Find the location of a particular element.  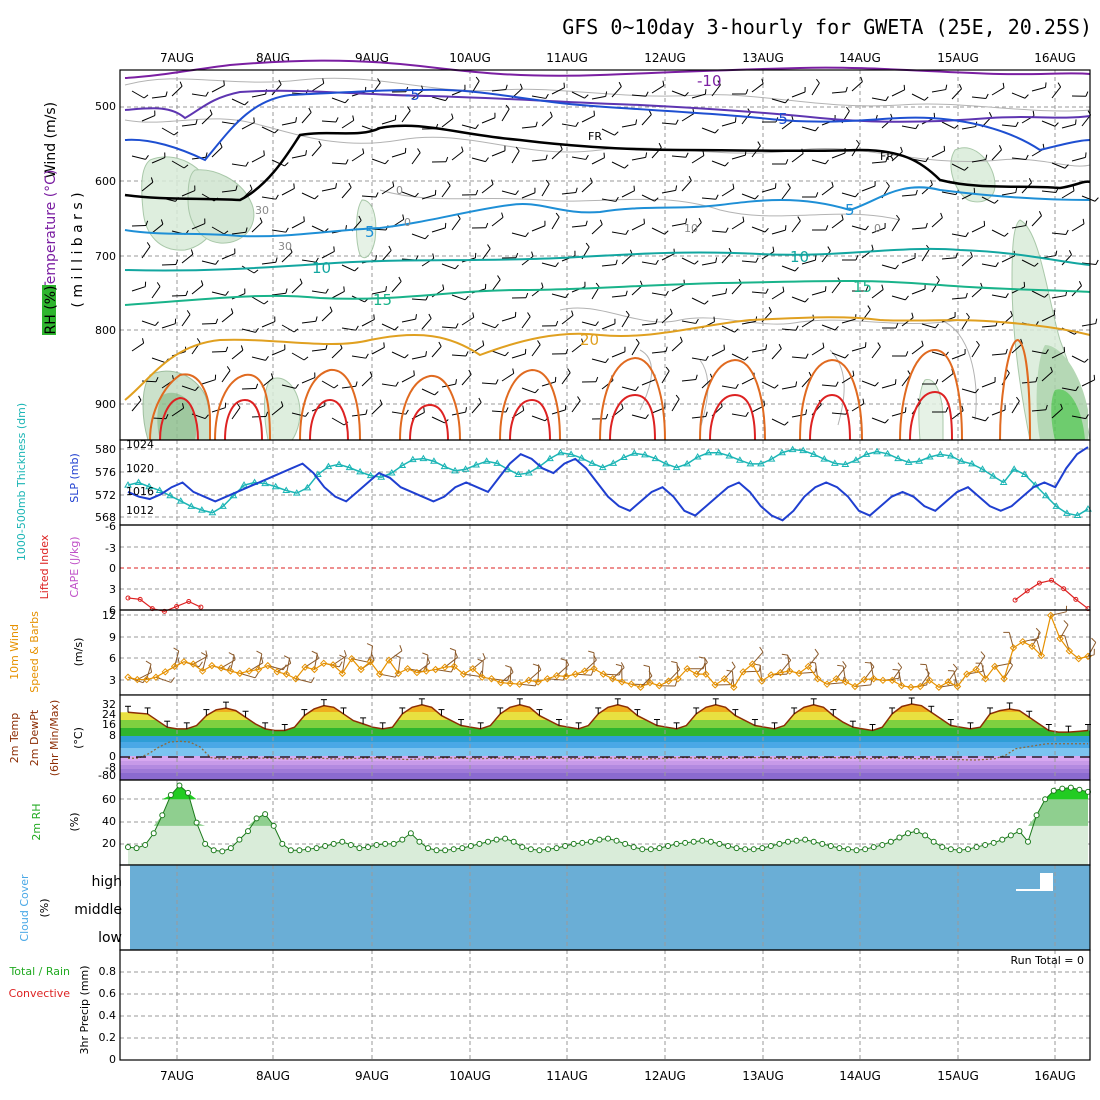

high-cloud-block is located at coordinates (1046, 882).